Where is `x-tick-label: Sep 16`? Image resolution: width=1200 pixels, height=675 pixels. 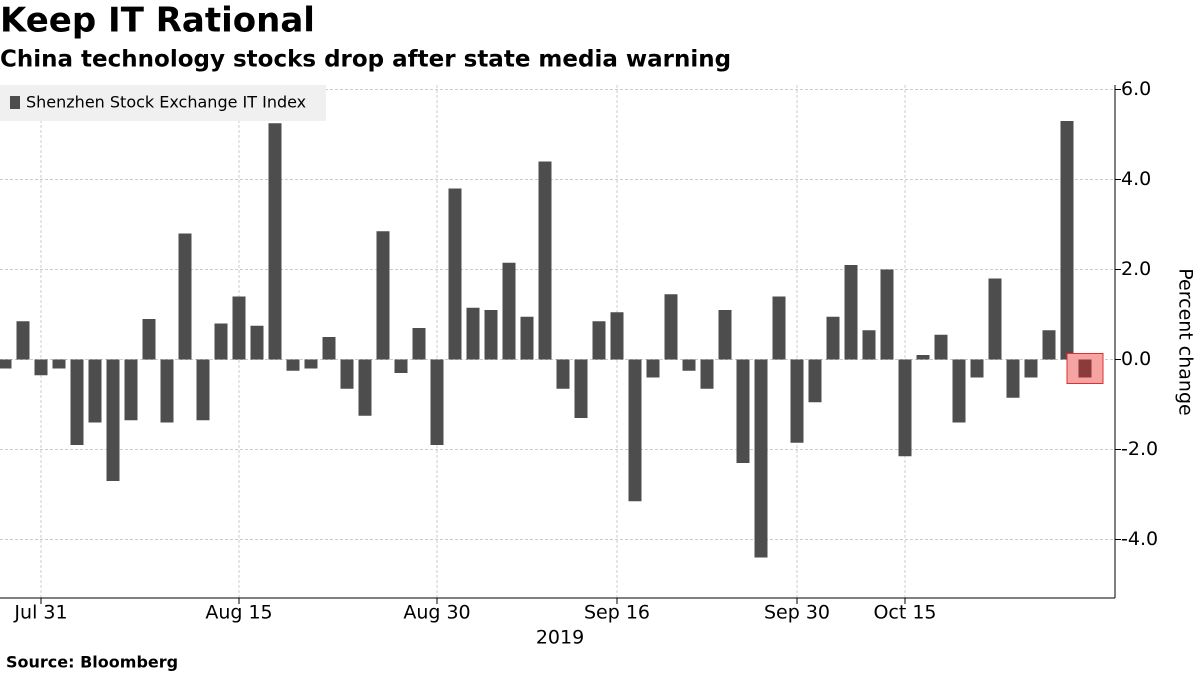
x-tick-label: Sep 16 is located at coordinates (617, 613).